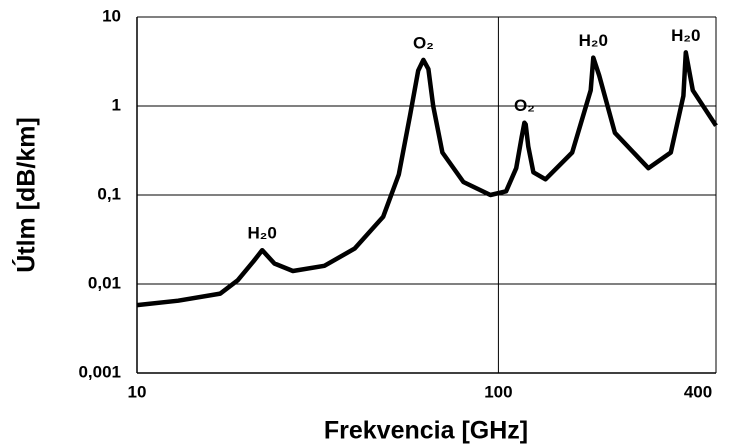 Image resolution: width=736 pixels, height=447 pixels. I want to click on x-axis-title: Frekvencia [GHz], so click(426, 431).